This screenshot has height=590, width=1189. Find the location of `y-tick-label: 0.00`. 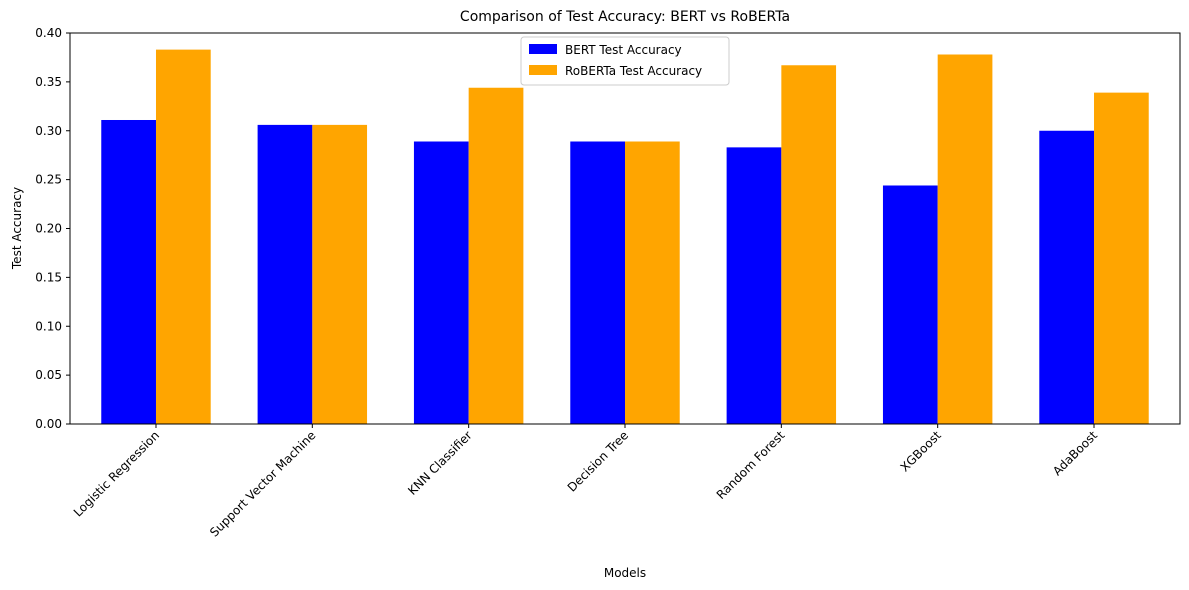

y-tick-label: 0.00 is located at coordinates (48, 424).